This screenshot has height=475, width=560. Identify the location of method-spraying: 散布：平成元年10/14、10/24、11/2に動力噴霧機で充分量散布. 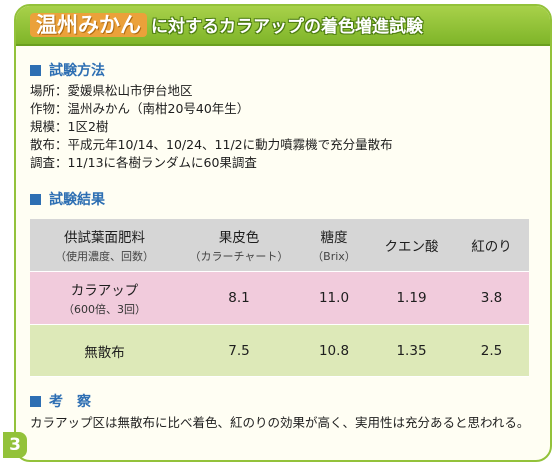
(211, 144).